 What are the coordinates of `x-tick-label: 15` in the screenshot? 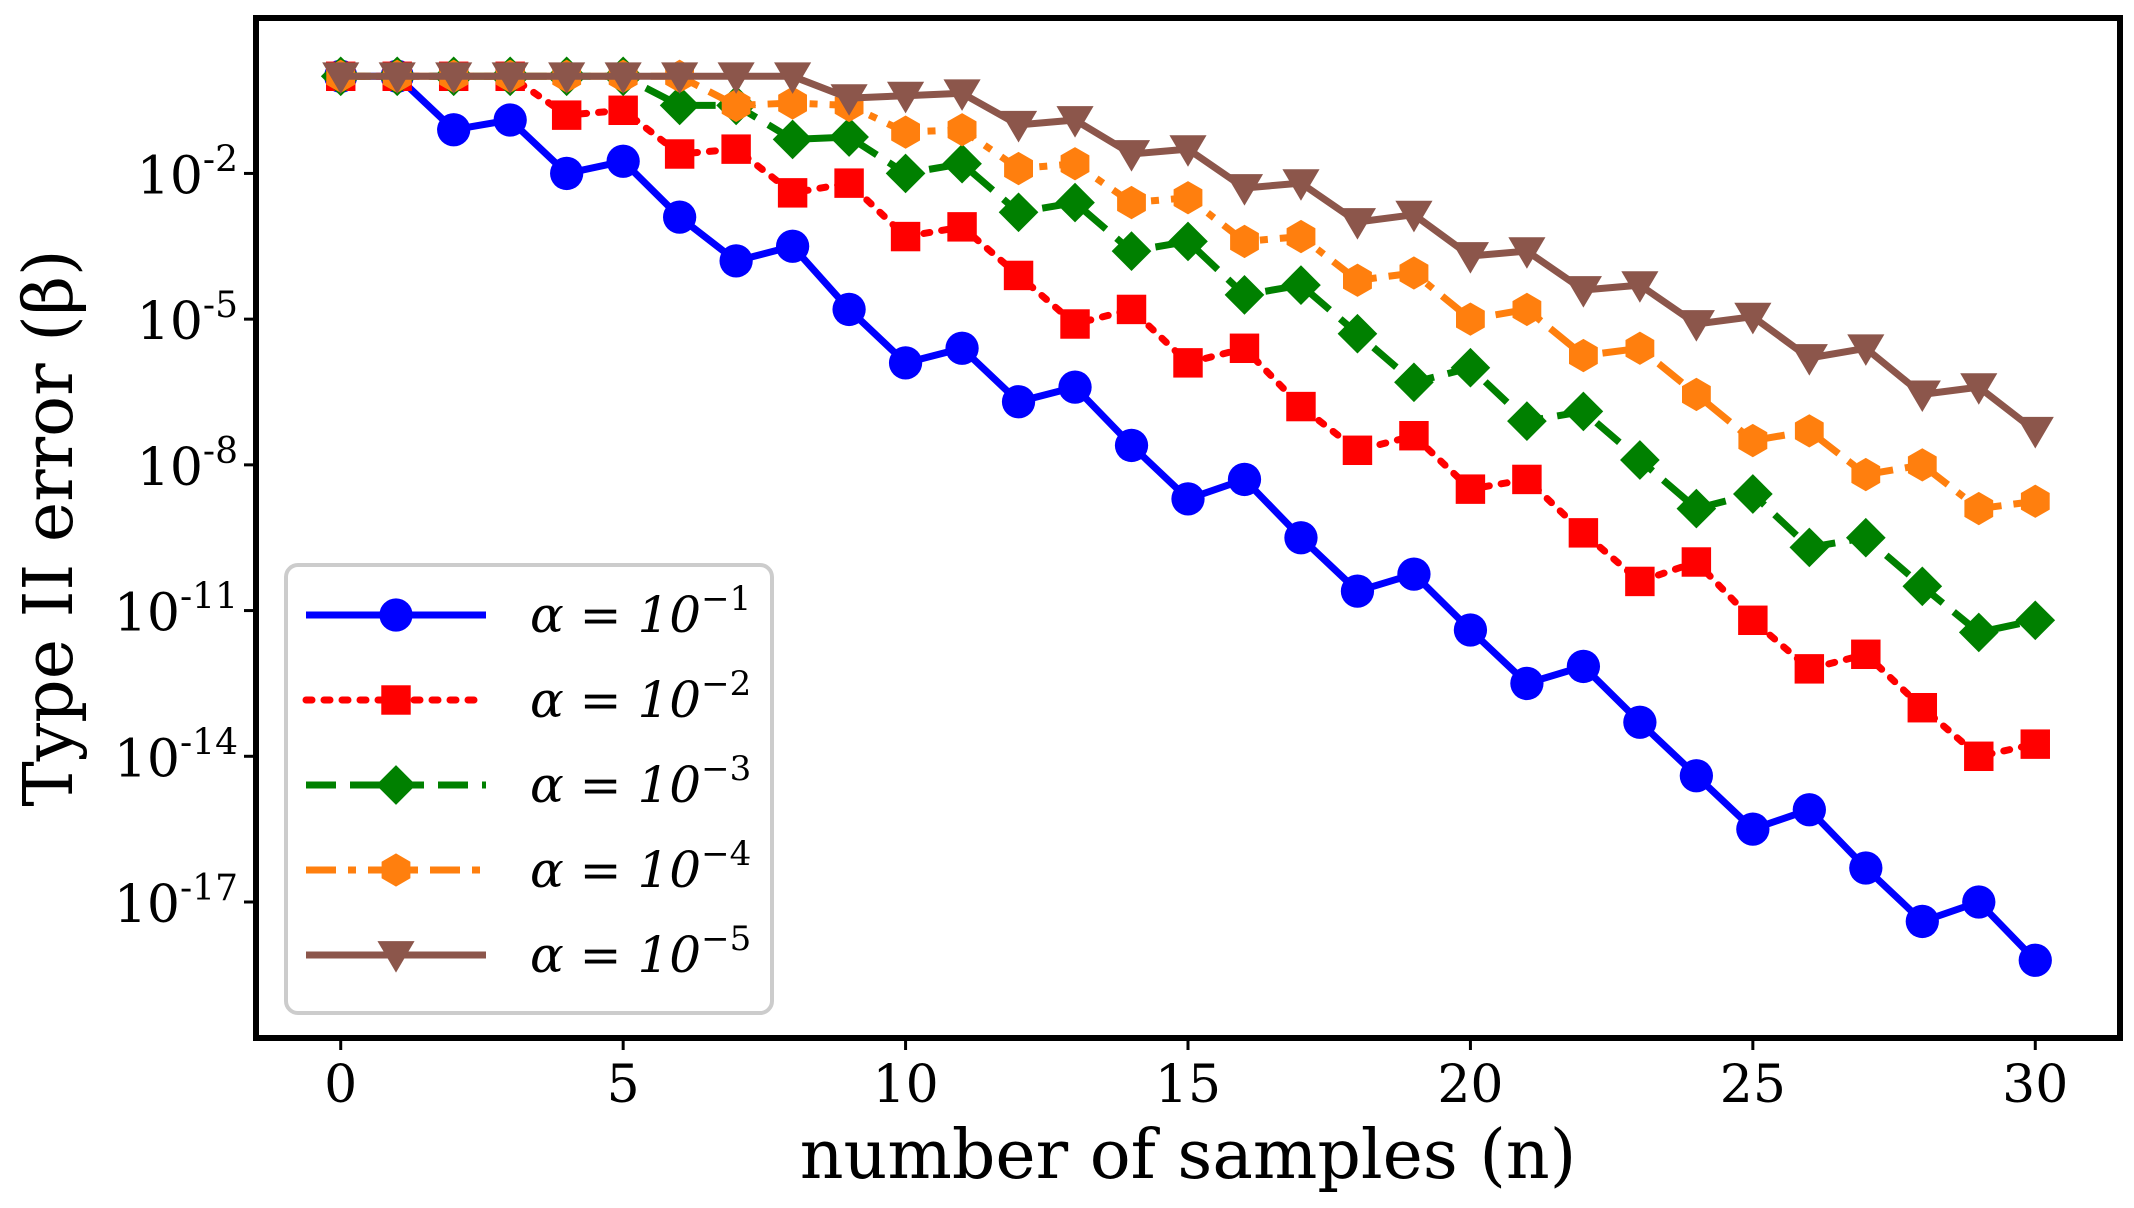 It's located at (1188, 1085).